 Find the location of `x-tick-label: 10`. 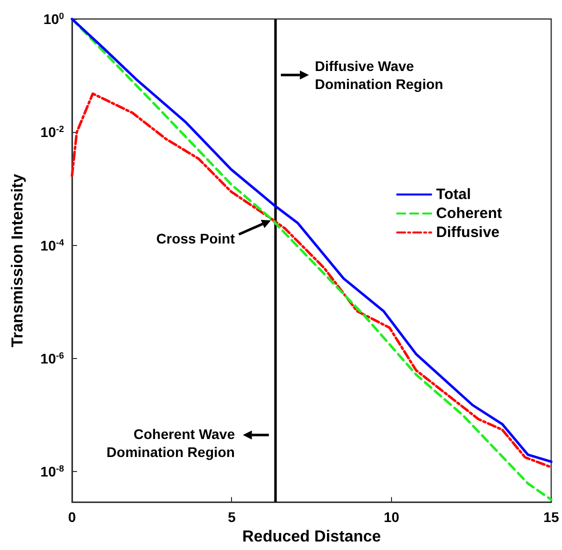

x-tick-label: 10 is located at coordinates (392, 517).